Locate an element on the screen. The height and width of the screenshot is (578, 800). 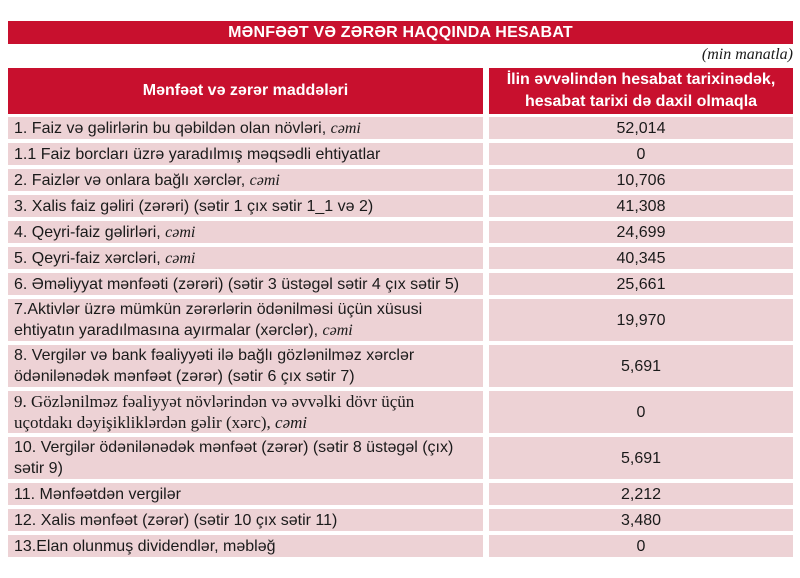
row-value: 25,661 is located at coordinates (641, 284).